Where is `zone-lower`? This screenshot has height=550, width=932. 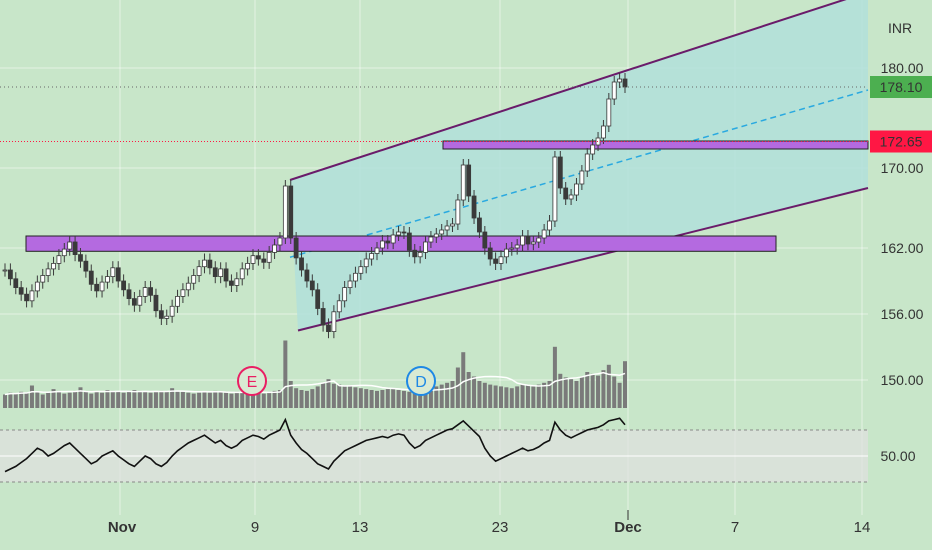
zone-lower is located at coordinates (401, 243).